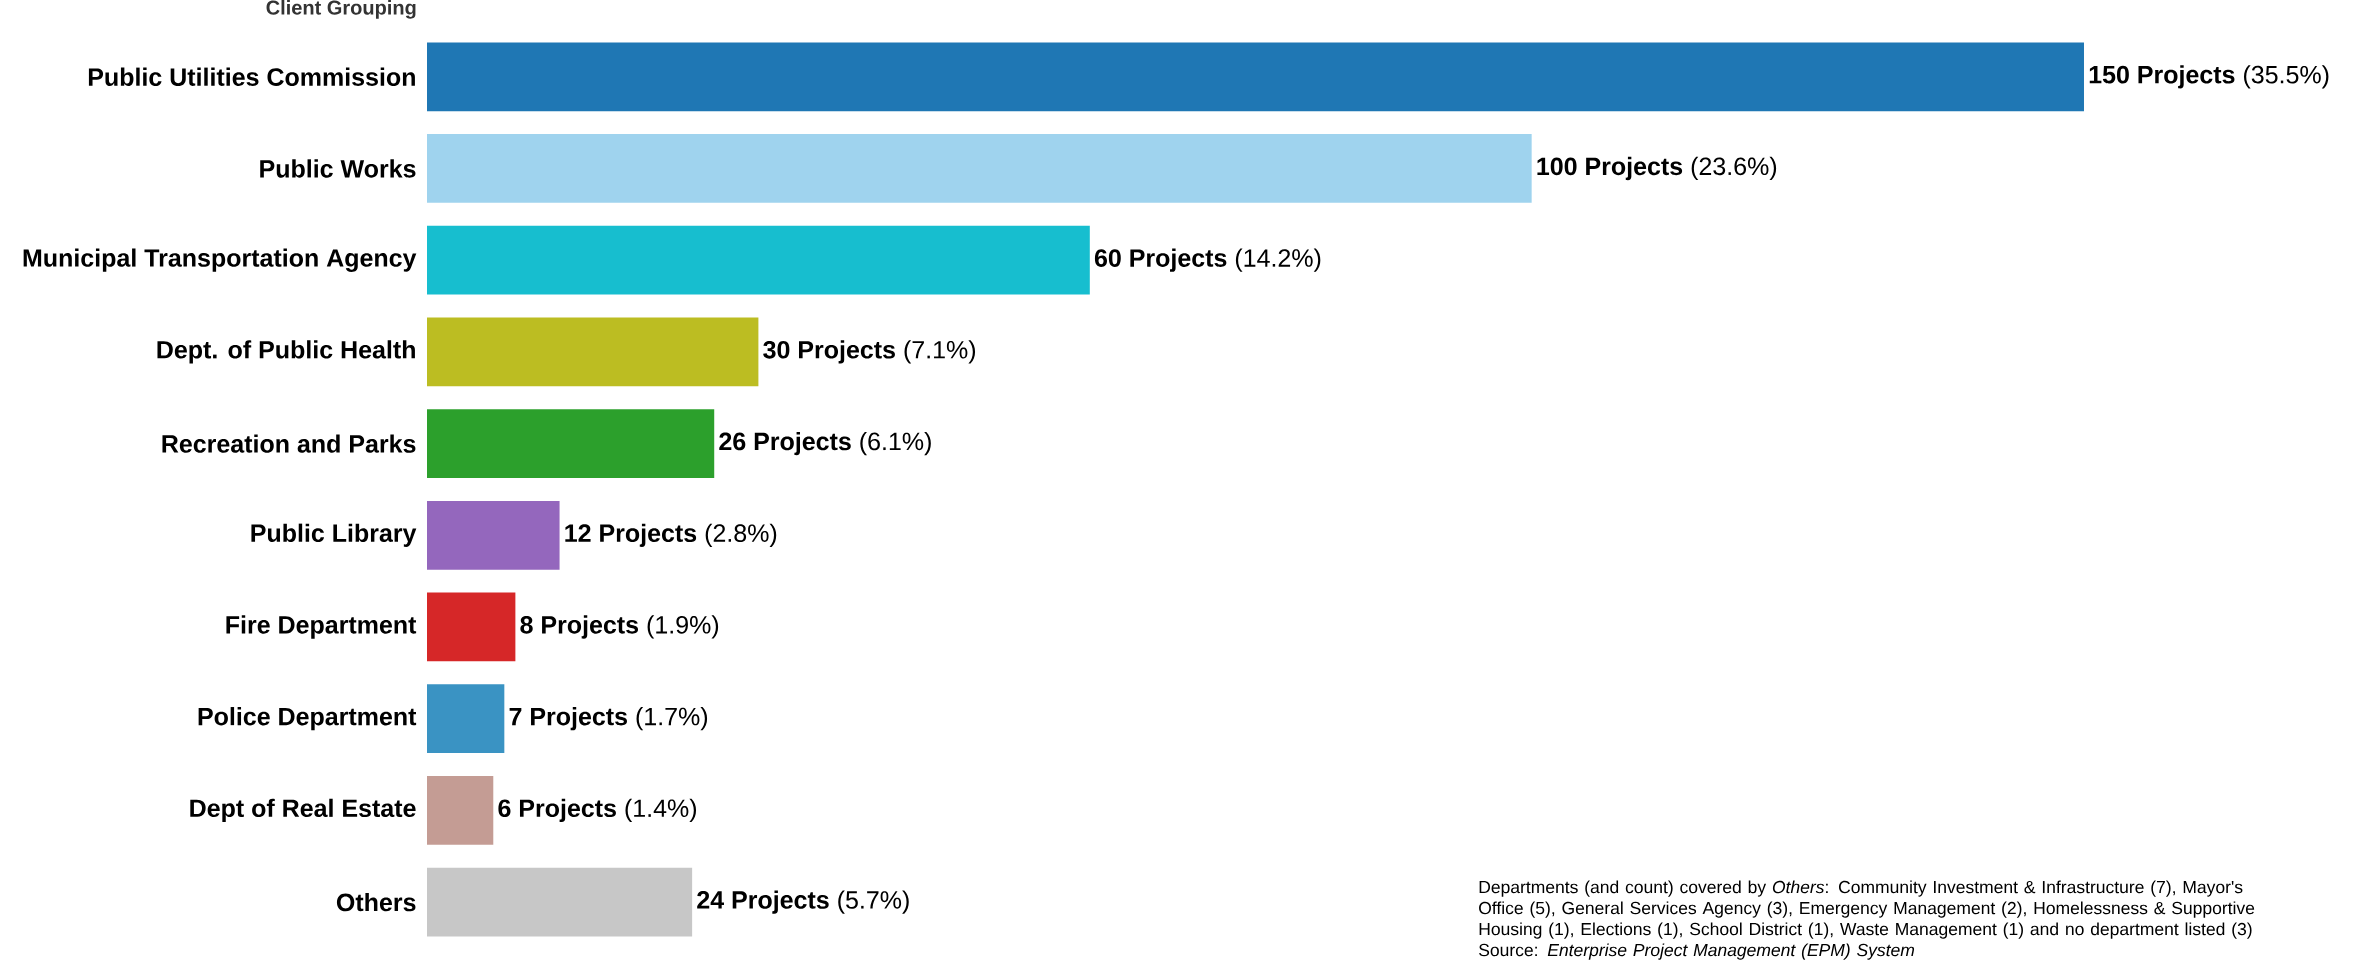  What do you see at coordinates (376, 902) in the screenshot?
I see `y-tick-label: Others` at bounding box center [376, 902].